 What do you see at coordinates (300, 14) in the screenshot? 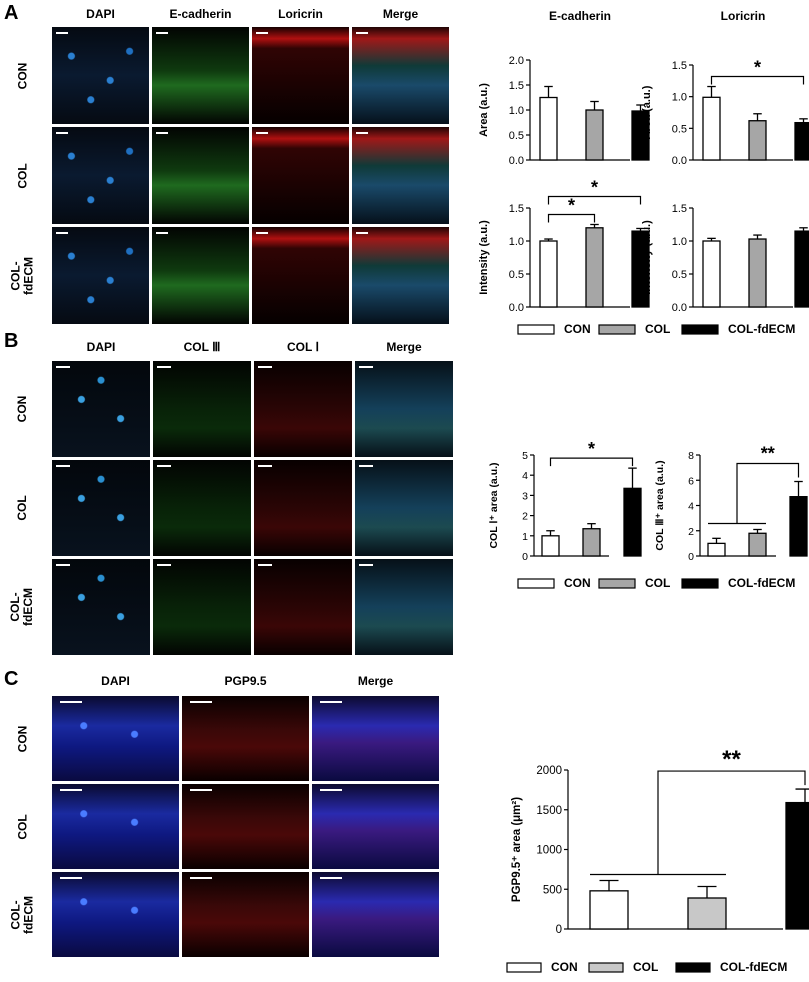
I see `column-header-2: Loricrin` at bounding box center [300, 14].